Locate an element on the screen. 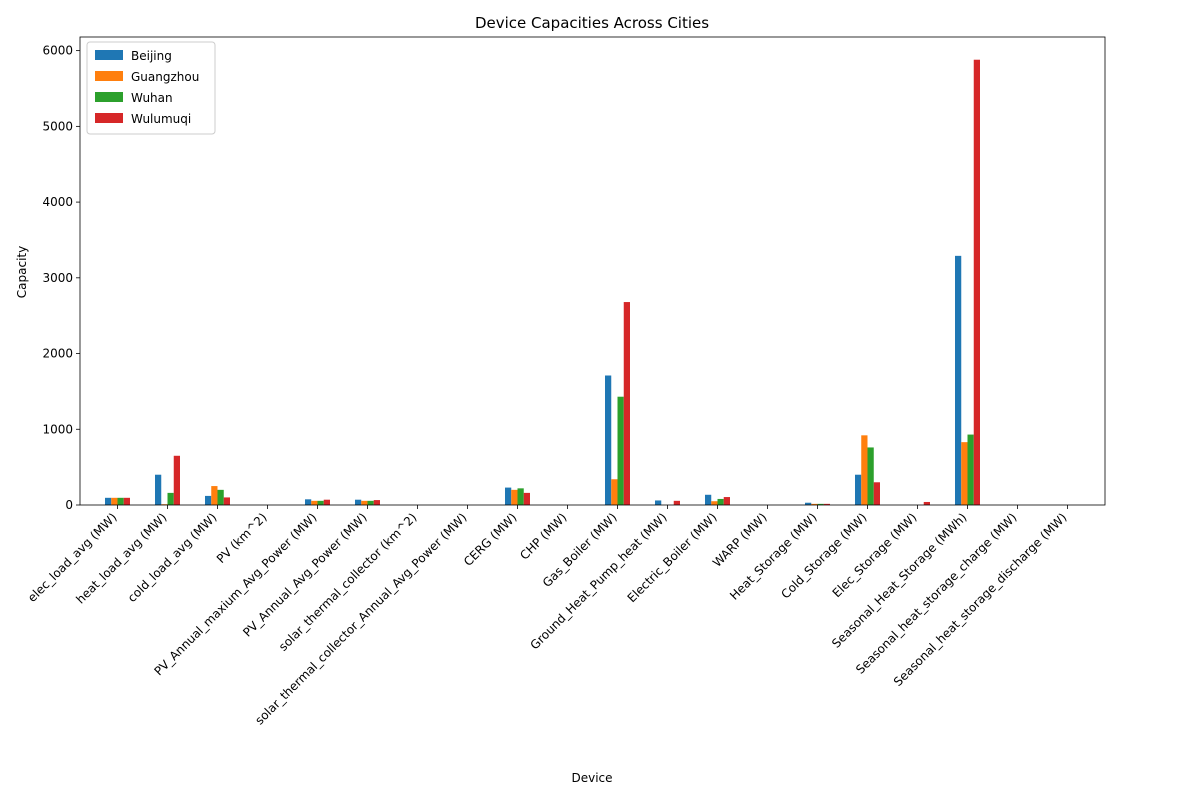  y-tick-label: 2000 is located at coordinates (57, 354).